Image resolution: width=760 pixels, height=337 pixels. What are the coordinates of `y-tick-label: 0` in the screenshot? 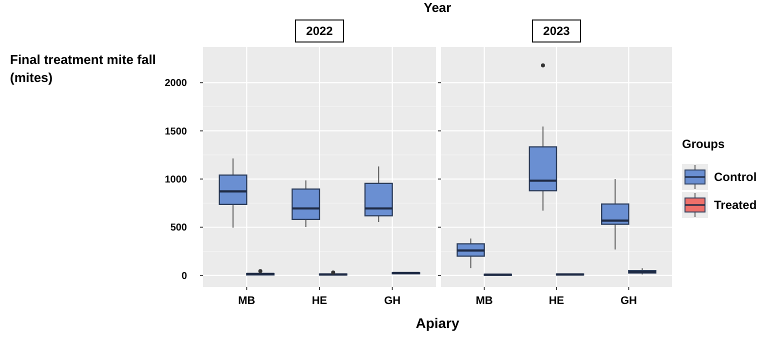 It's located at (184, 276).